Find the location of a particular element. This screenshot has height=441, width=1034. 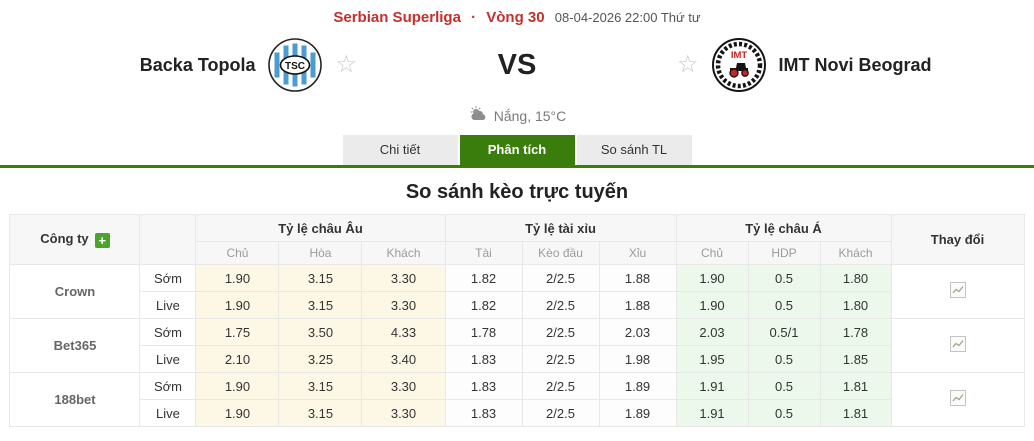

home-team: Backa Topola TSC ☆ is located at coordinates (178, 65).